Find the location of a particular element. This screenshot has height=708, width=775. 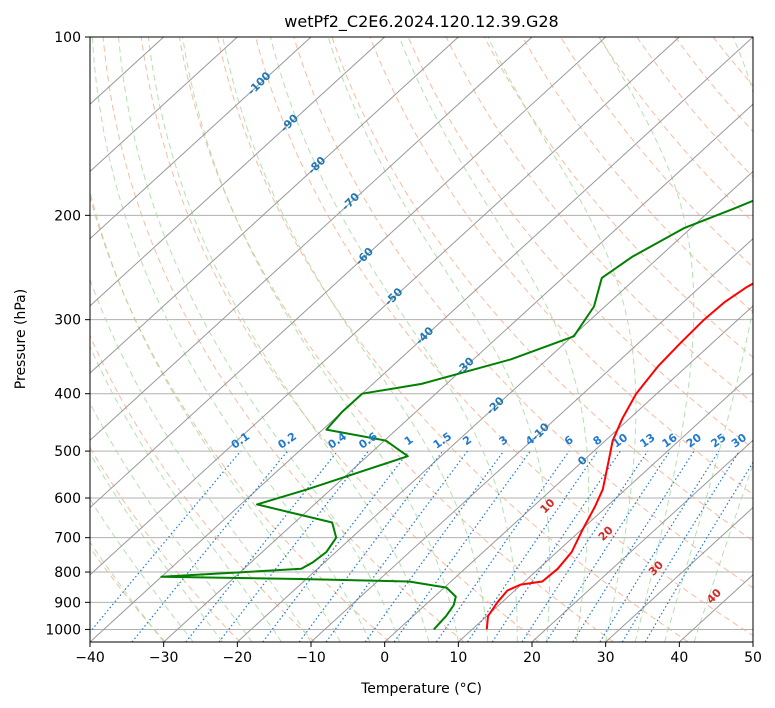

x-tick-label: 30 is located at coordinates (606, 658).